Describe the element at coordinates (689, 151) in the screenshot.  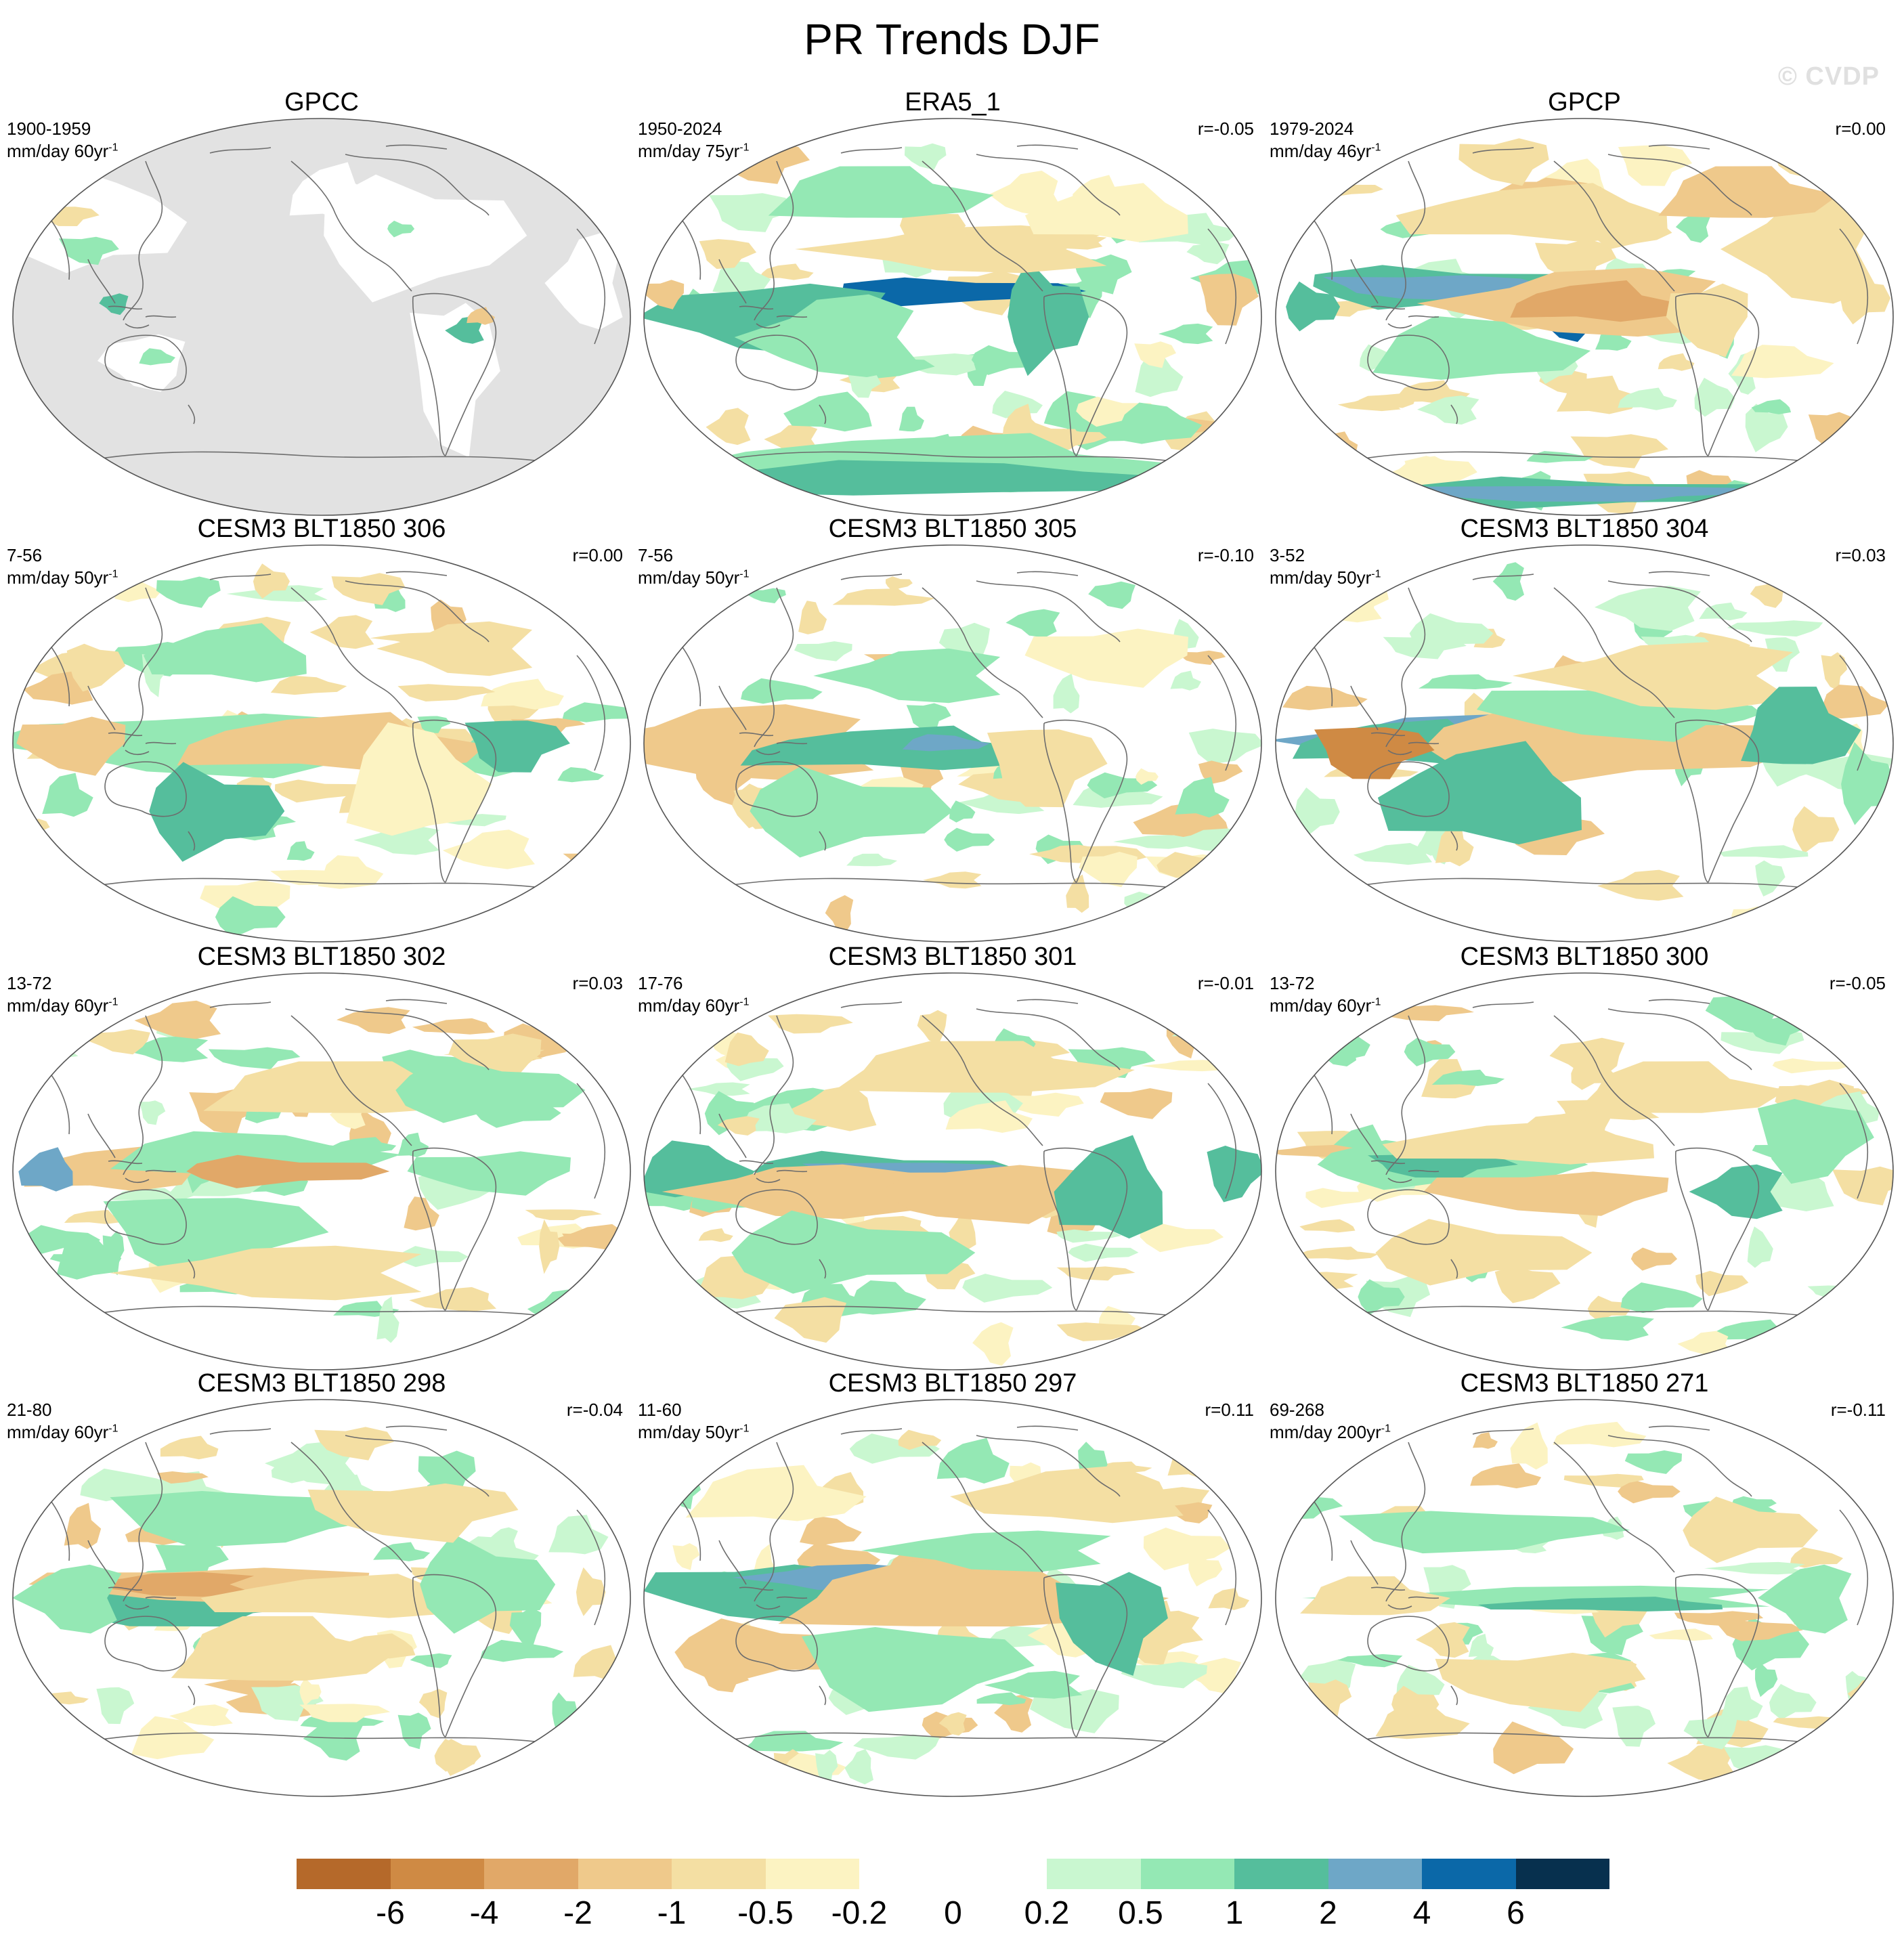
I see `units-text: mm/day 75yr` at that location.